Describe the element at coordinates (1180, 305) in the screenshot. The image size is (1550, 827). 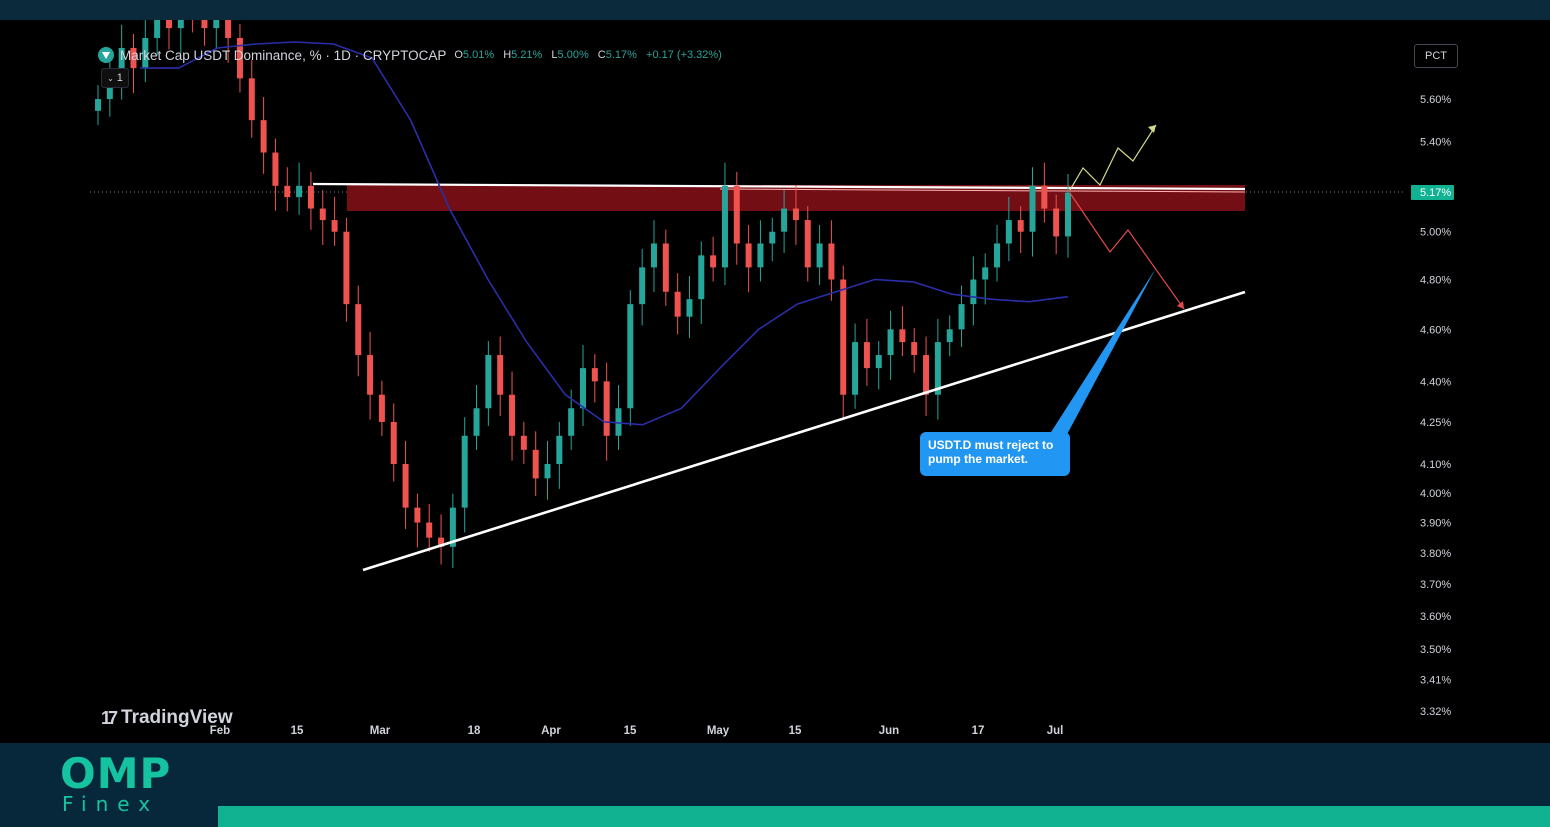
I see `bearish-arrow-head` at that location.